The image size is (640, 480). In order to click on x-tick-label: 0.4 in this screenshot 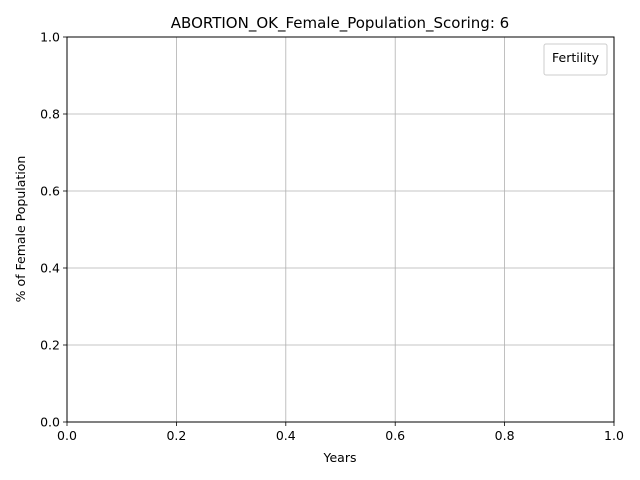, I will do `click(286, 435)`.